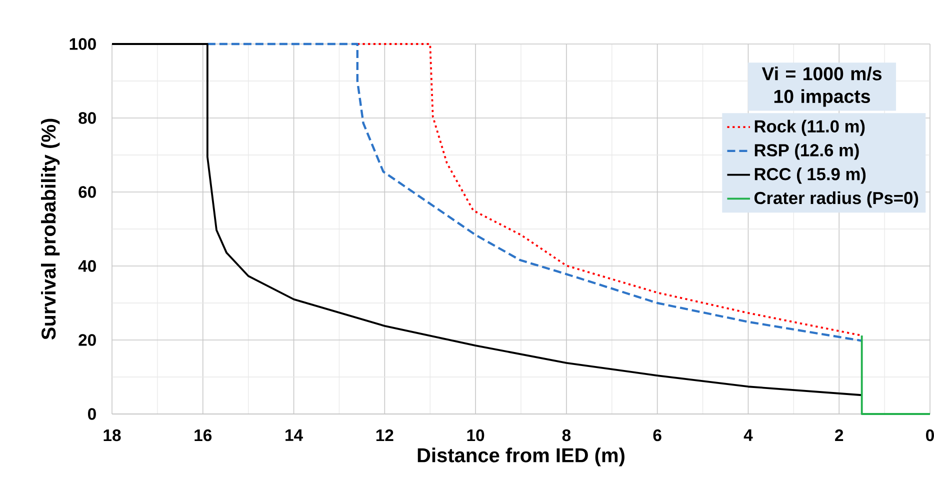 This screenshot has height=497, width=934. Describe the element at coordinates (930, 435) in the screenshot. I see `x-tick-label: 0` at that location.